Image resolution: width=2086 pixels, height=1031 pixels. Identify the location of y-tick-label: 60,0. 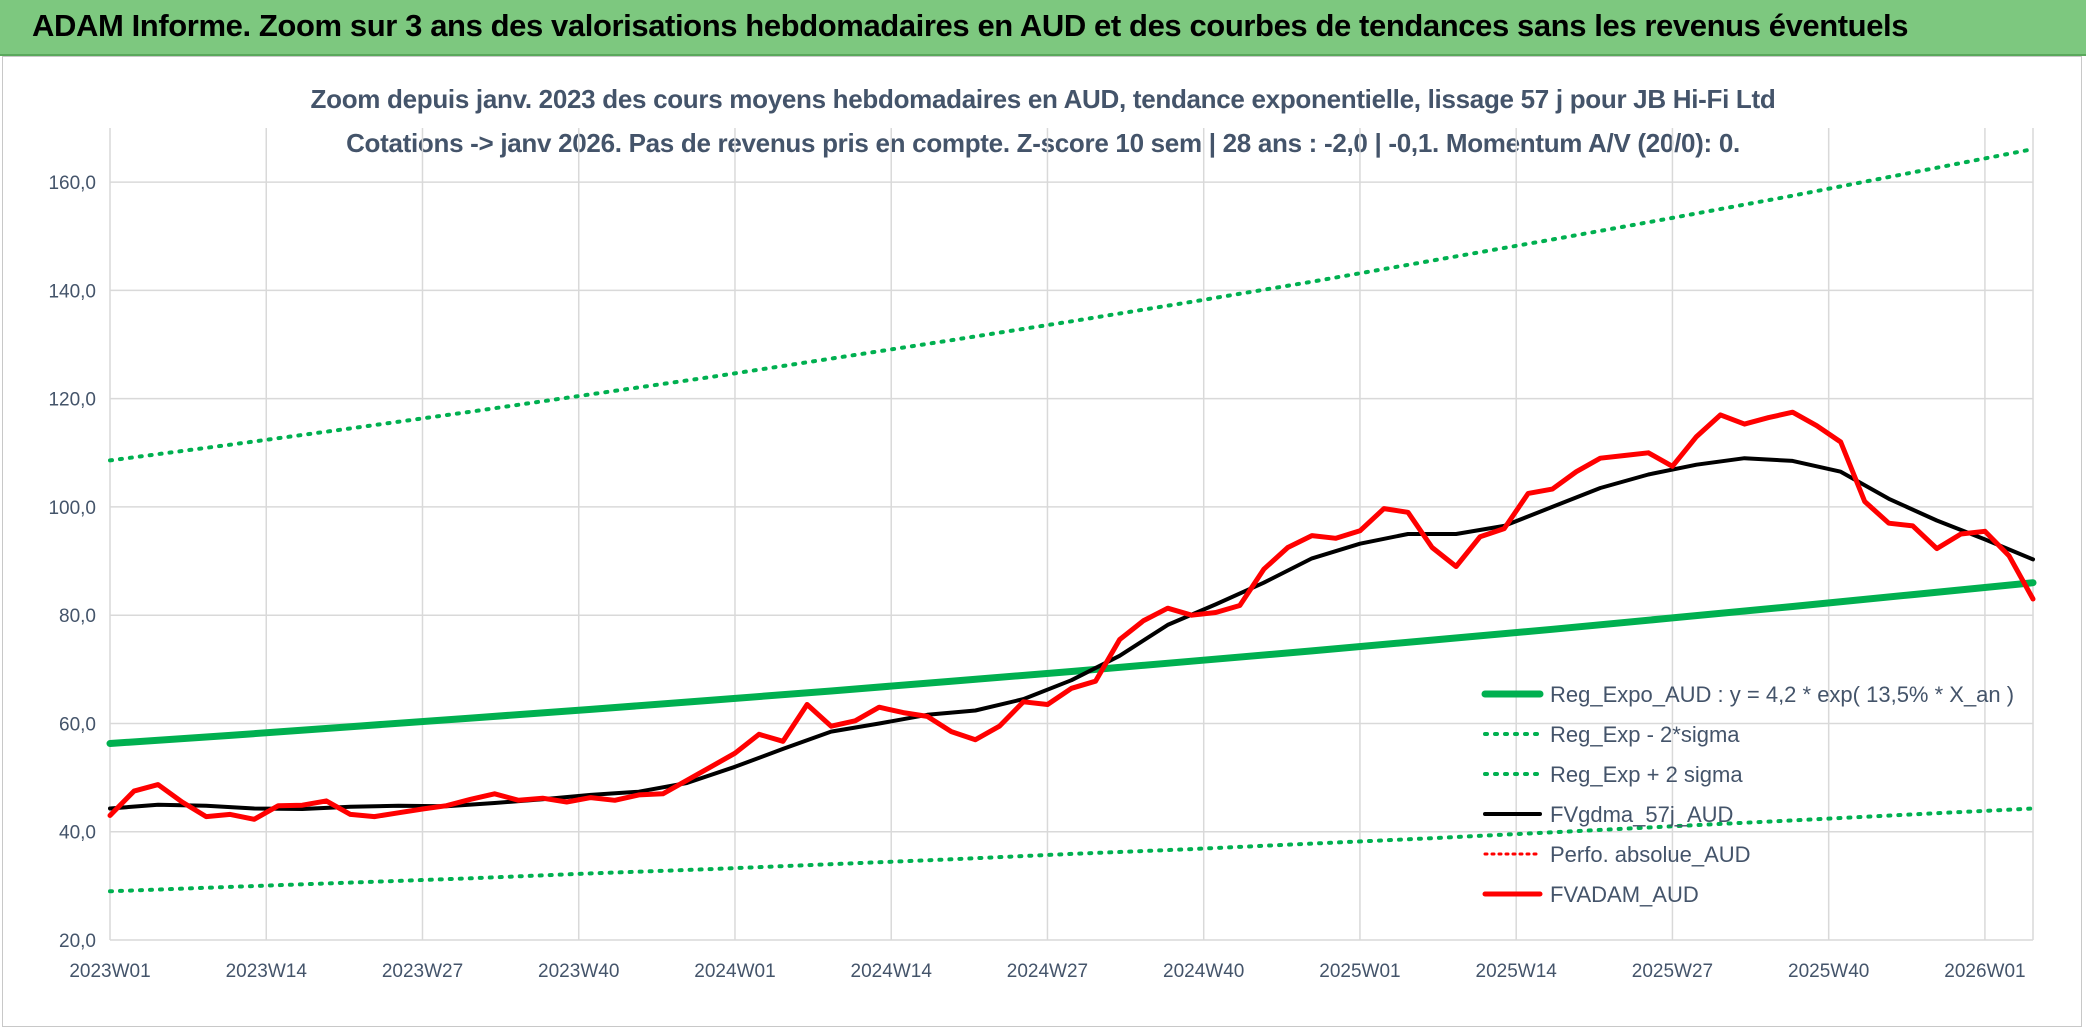
(77, 724).